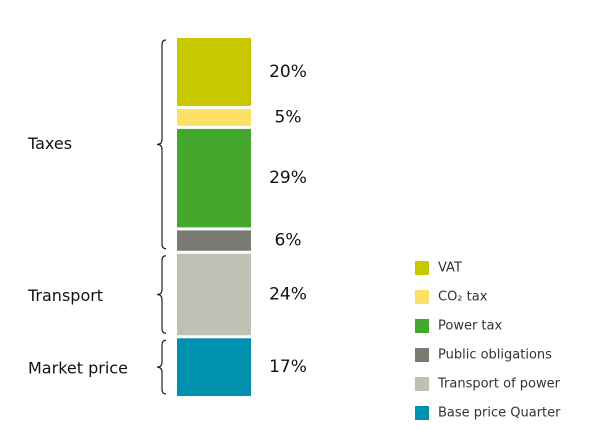  What do you see at coordinates (499, 413) in the screenshot?
I see `legend-label: Base price Quarter` at bounding box center [499, 413].